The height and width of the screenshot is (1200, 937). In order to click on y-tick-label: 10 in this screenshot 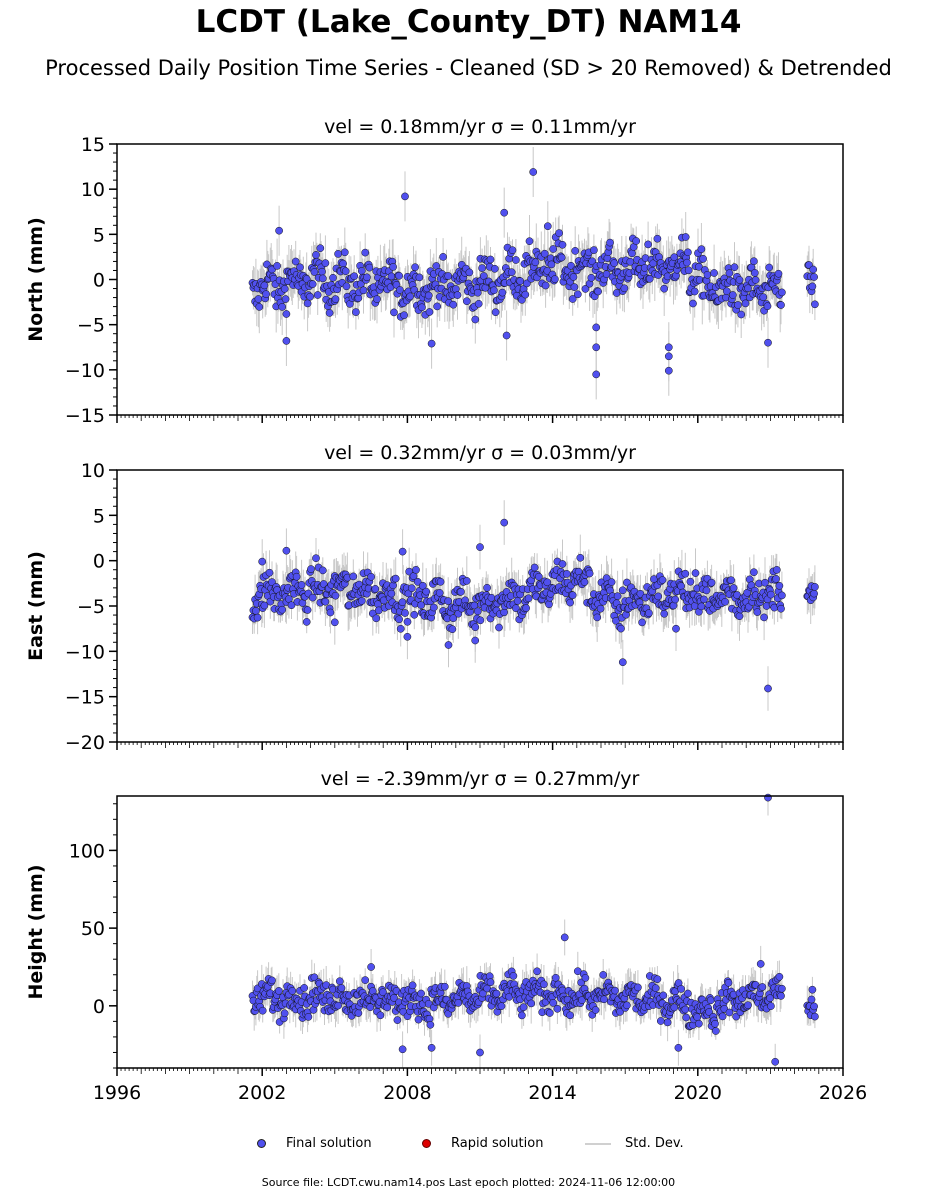, I will do `click(93, 190)`.